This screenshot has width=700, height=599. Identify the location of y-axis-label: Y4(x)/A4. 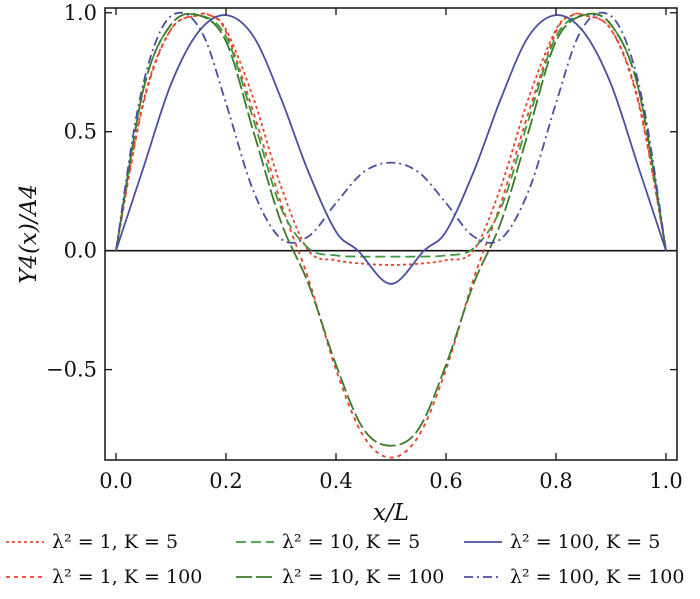
(29, 234).